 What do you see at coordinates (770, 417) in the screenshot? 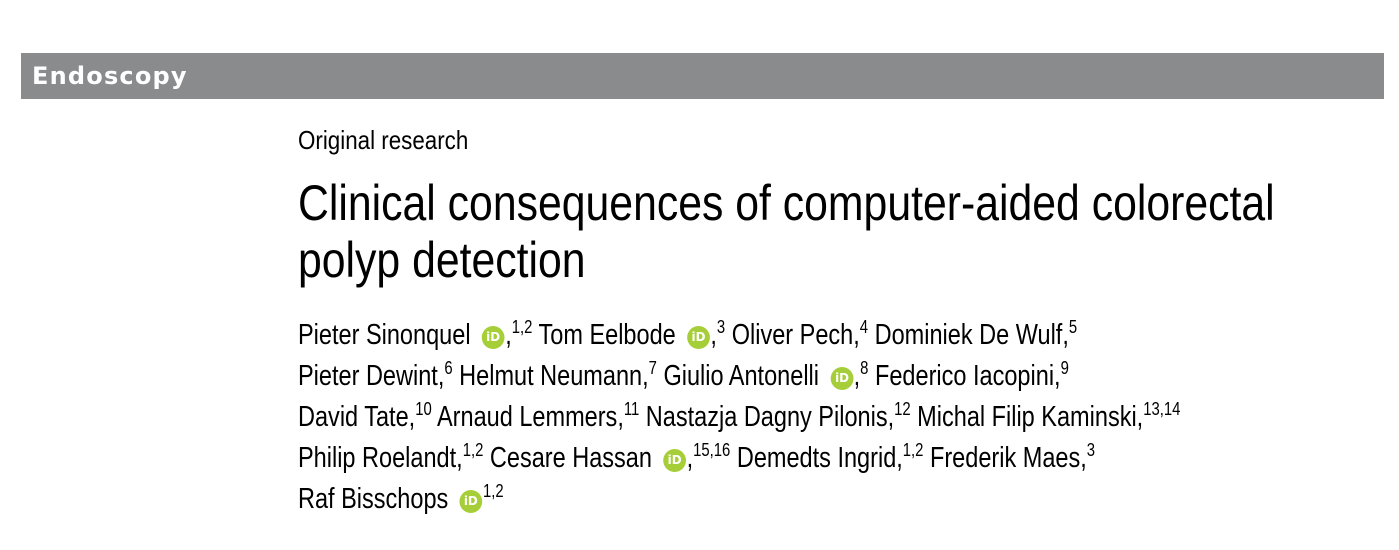
I see `author-name: Nastazja Dagny Pilonis,` at bounding box center [770, 417].